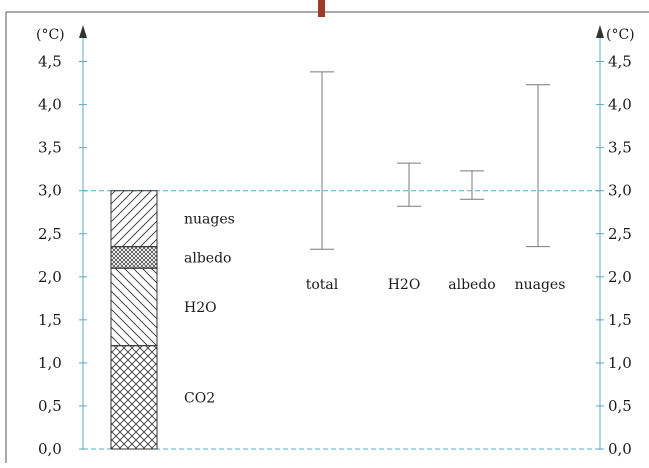 The width and height of the screenshot is (649, 468). Describe the element at coordinates (83, 31) in the screenshot. I see `left-axis-arrow-icon` at that location.